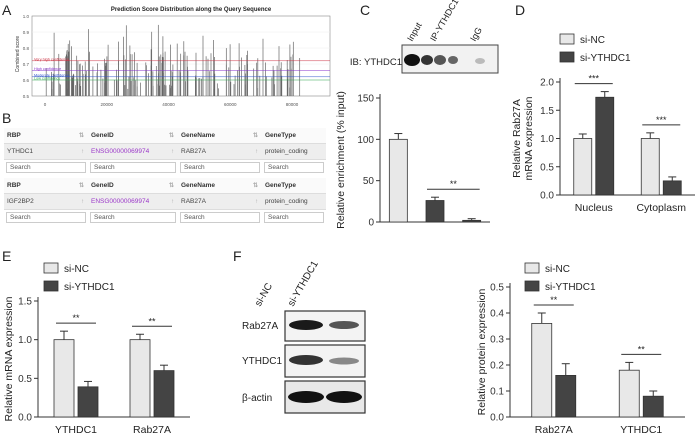 The height and width of the screenshot is (439, 700). Describe the element at coordinates (230, 104) in the screenshot. I see `x-tick-label: 60000` at that location.